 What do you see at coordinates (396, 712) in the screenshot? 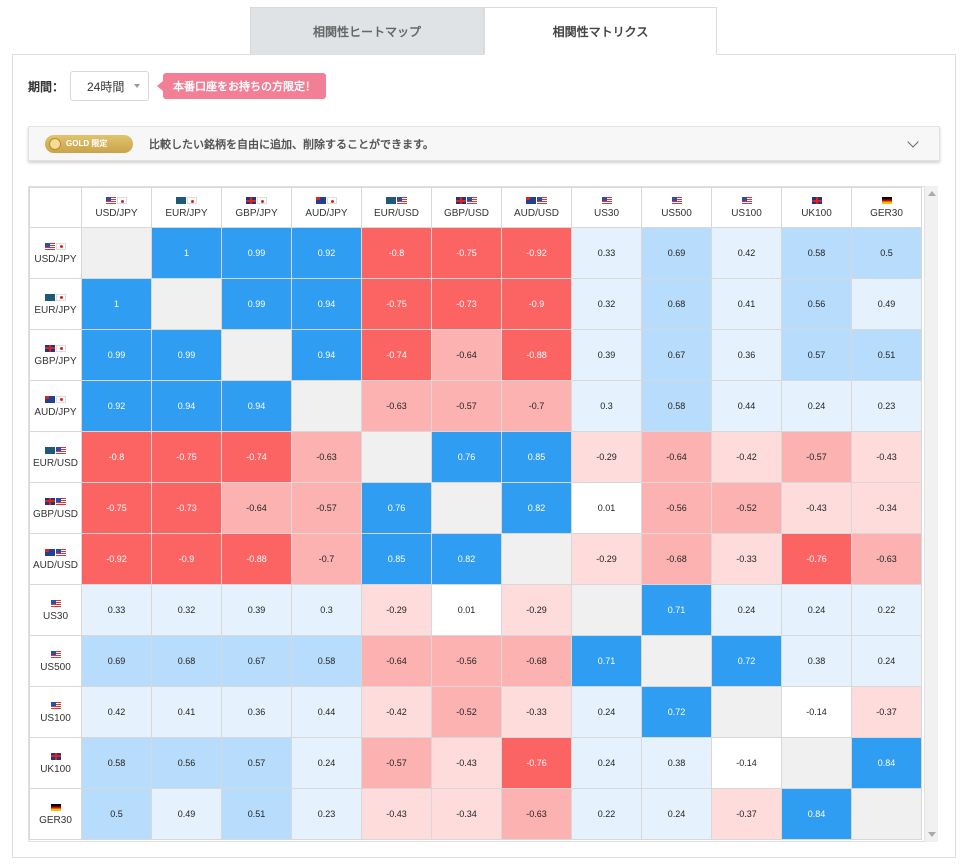
I see `correlation-cell: -0.42` at bounding box center [396, 712].